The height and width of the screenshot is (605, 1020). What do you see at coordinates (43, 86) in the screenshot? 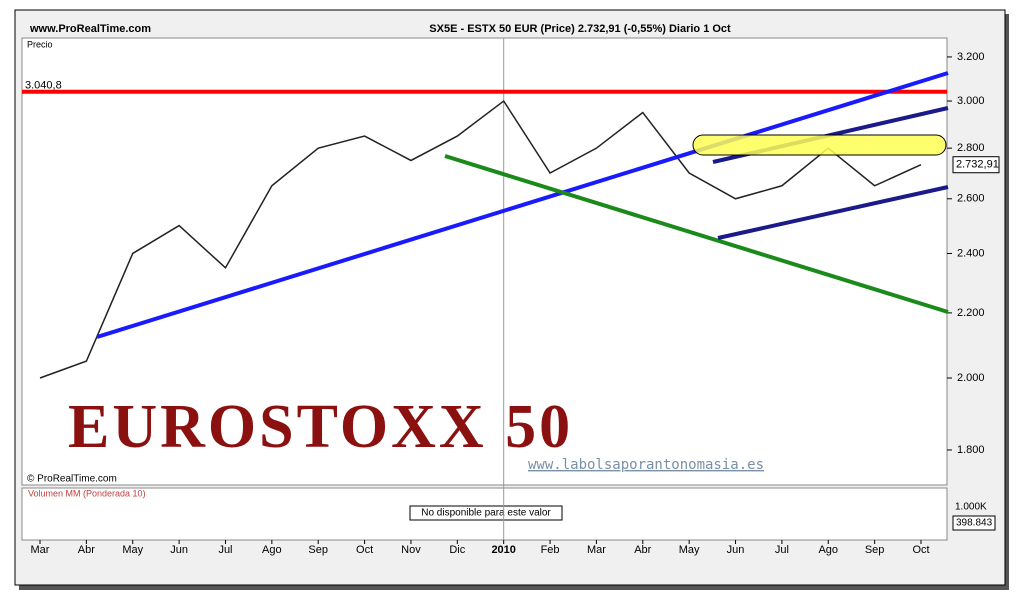
I see `resistance-label: 3.040,8` at bounding box center [43, 86].